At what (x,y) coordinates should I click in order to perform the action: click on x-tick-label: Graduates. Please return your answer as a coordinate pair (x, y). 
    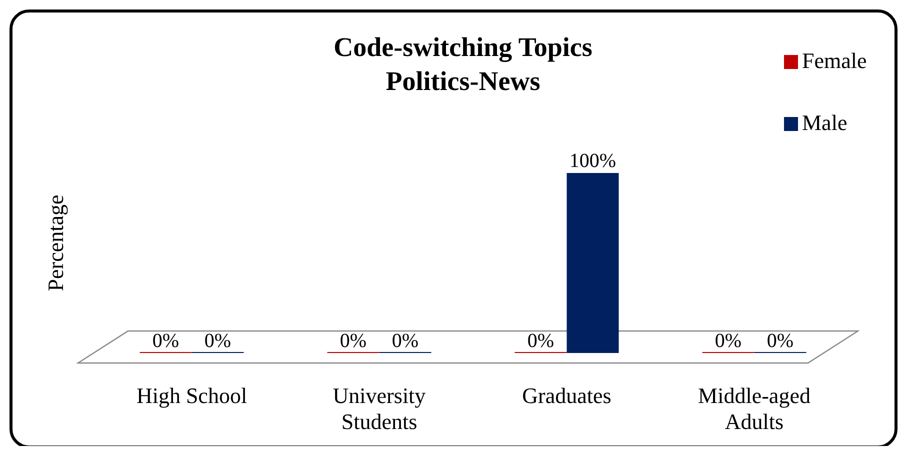
    Looking at the image, I should click on (567, 395).